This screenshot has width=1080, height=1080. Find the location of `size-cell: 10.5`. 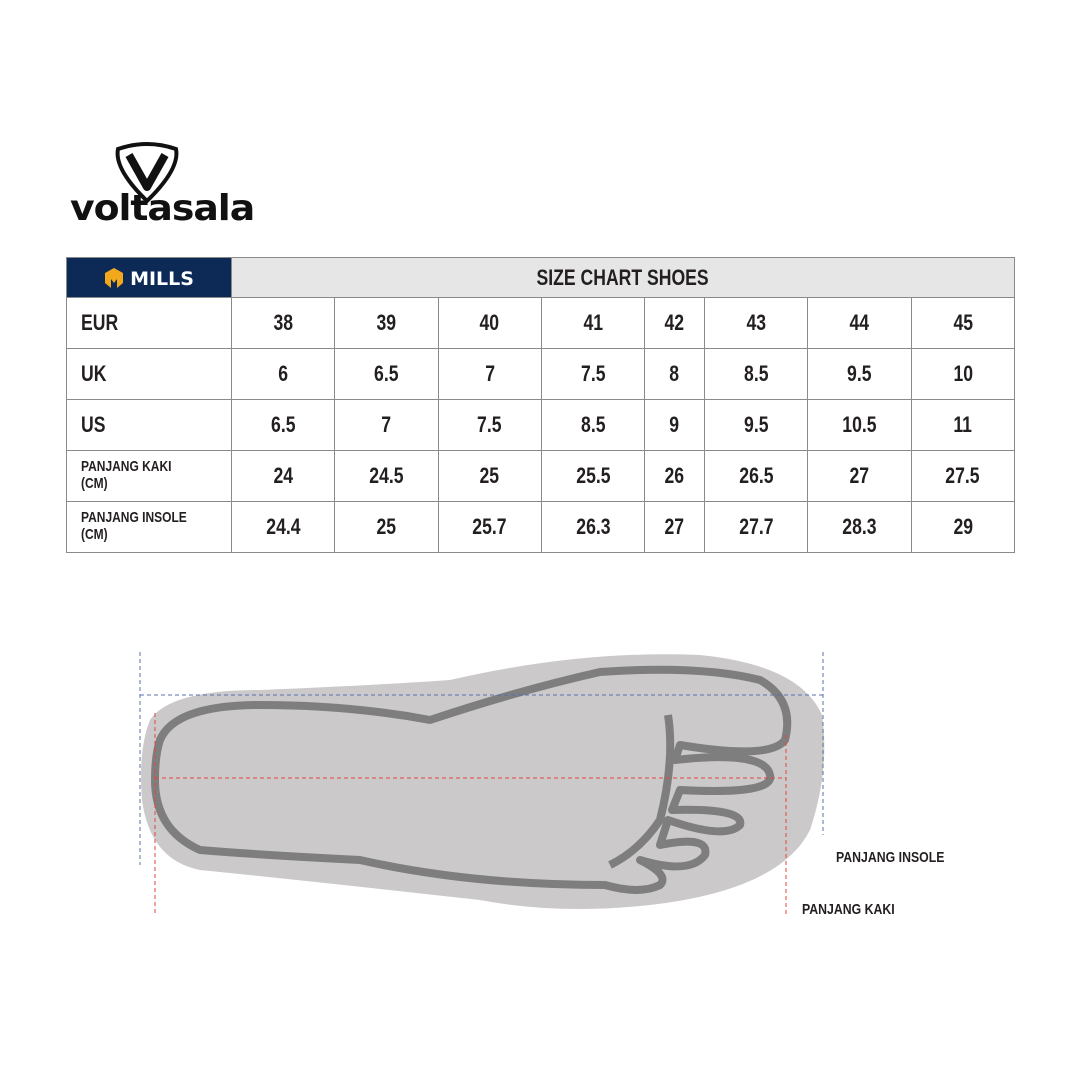

size-cell: 10.5 is located at coordinates (859, 425).